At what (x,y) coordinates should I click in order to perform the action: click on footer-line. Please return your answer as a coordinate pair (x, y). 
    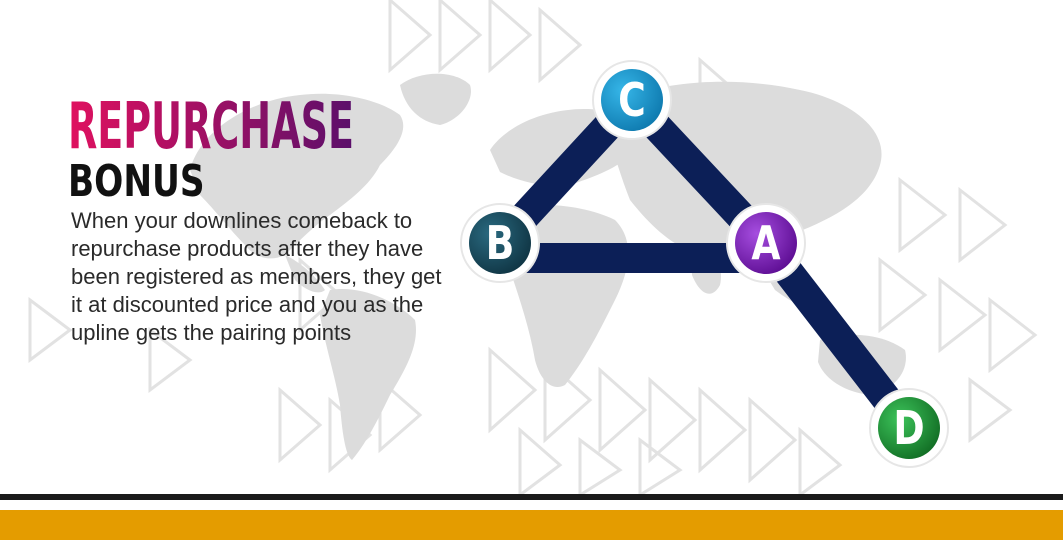
    Looking at the image, I should click on (531, 497).